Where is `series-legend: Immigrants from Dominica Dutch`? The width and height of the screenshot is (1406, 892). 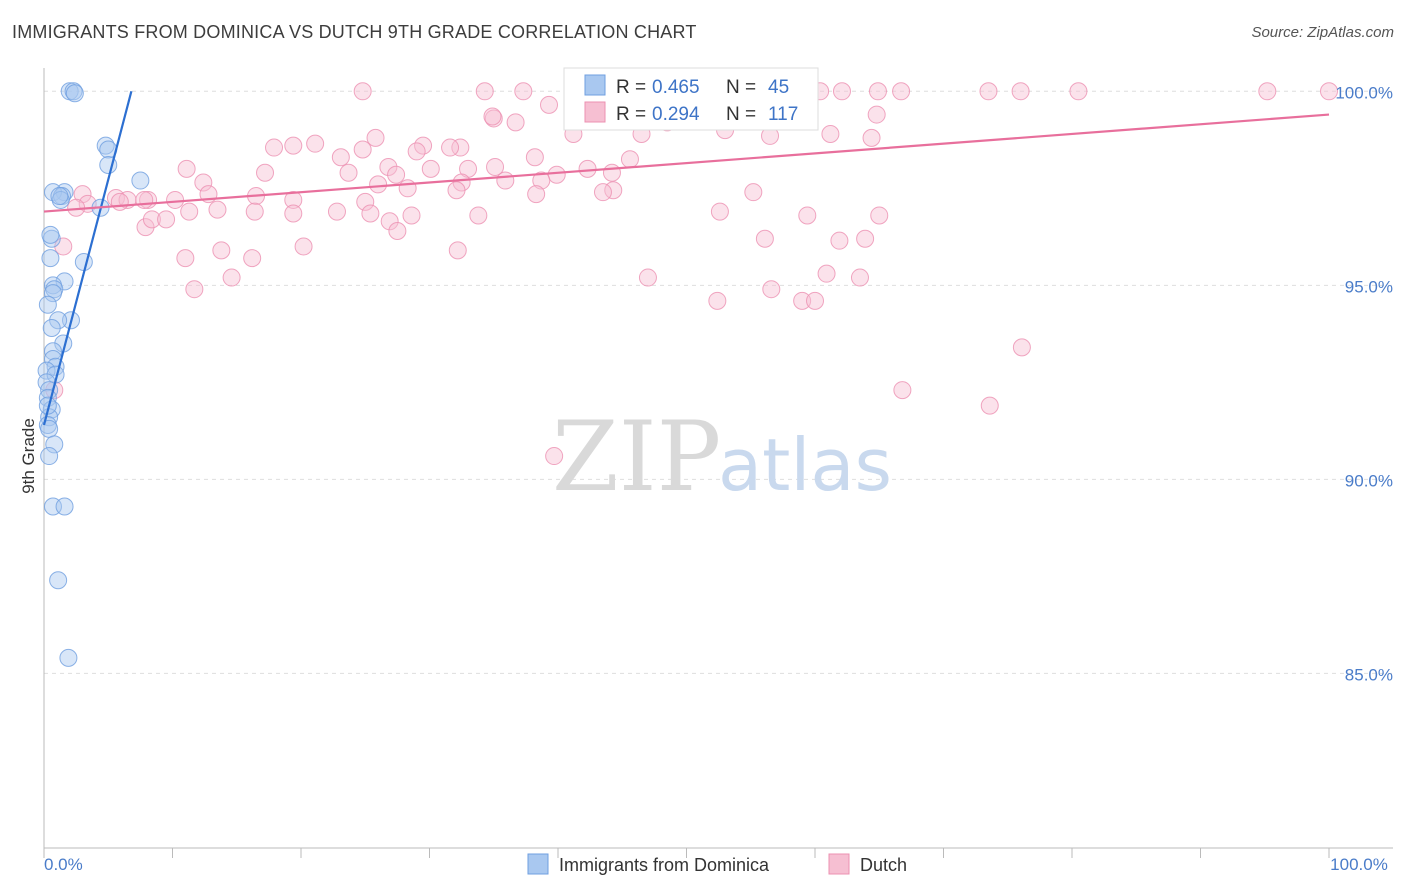
series-legend: Immigrants from Dominica Dutch is located at coordinates (717, 864).